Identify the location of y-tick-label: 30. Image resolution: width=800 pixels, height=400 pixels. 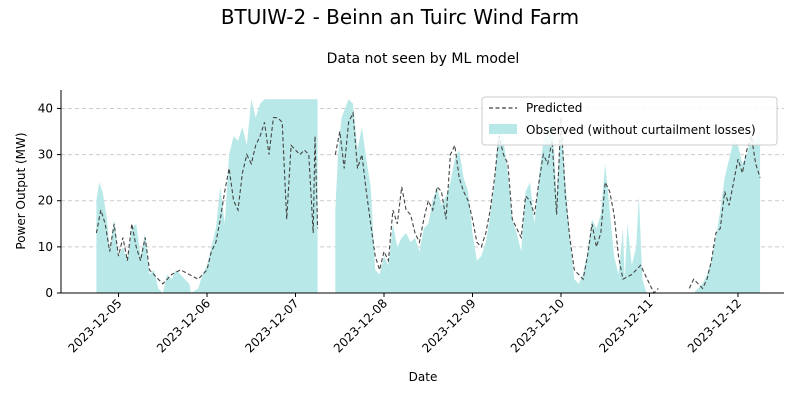
(45, 155).